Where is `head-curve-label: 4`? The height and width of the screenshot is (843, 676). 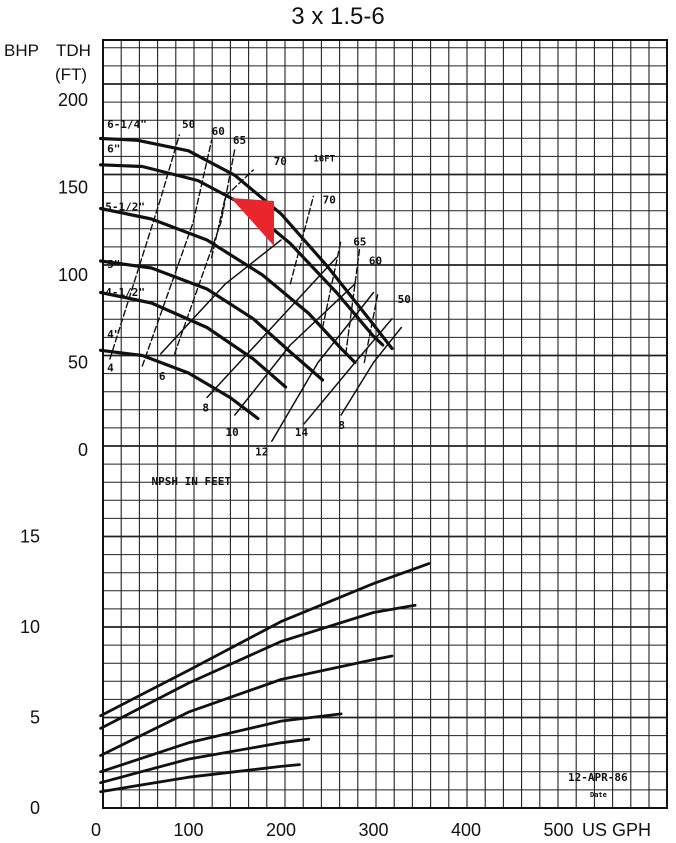
head-curve-label: 4 is located at coordinates (110, 367).